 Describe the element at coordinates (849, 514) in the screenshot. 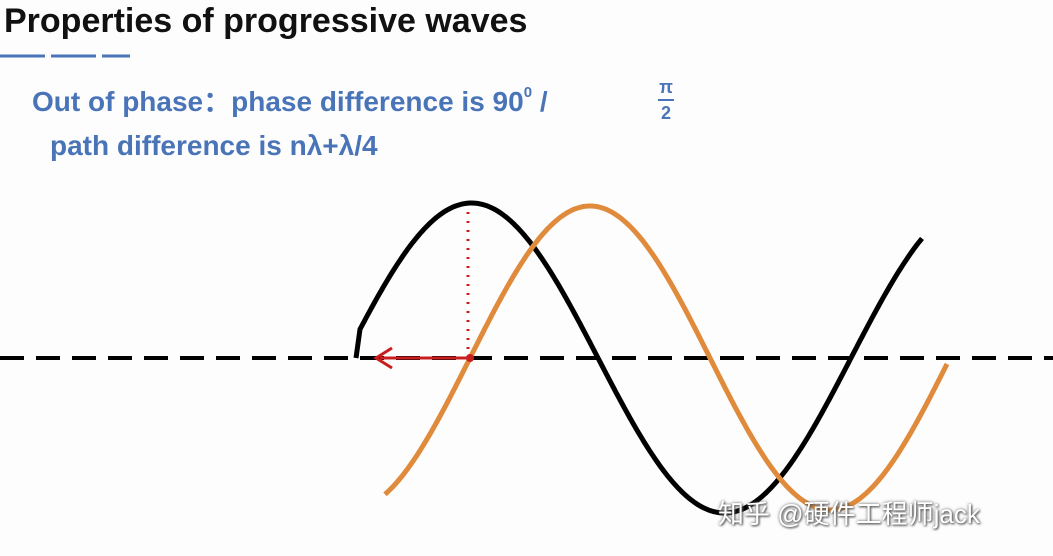

I see `watermark: 知乎 @硬件工程师jack` at that location.